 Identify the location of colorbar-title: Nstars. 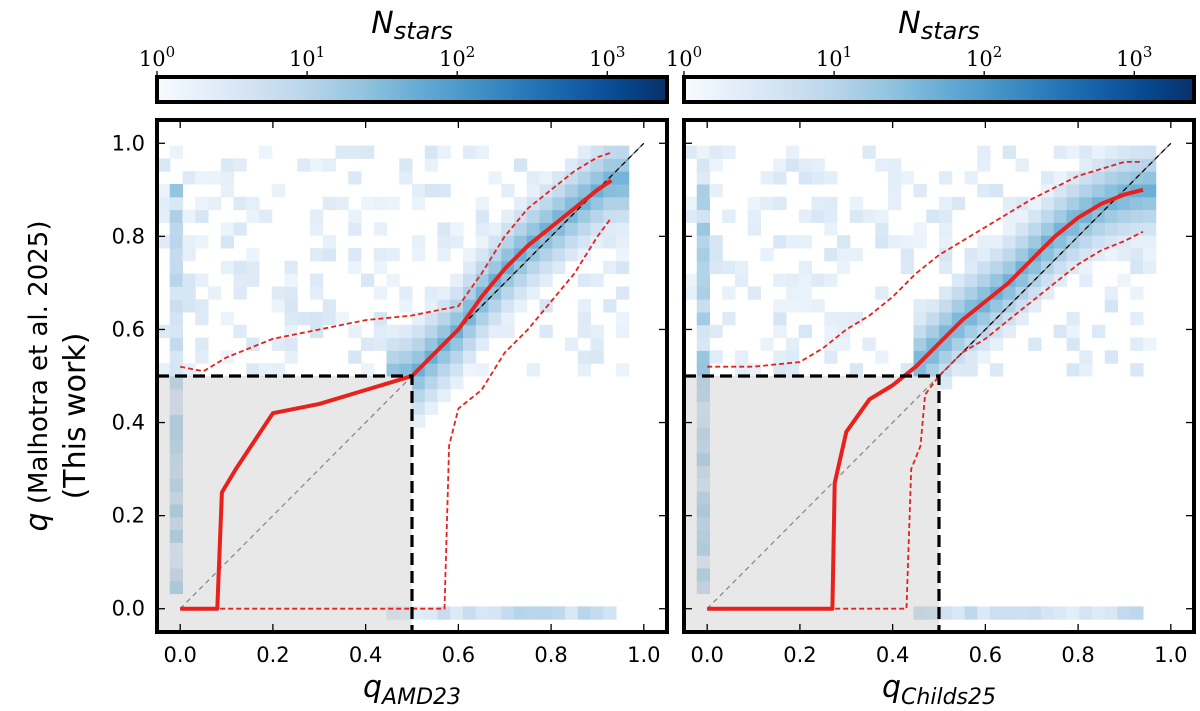
(938, 25).